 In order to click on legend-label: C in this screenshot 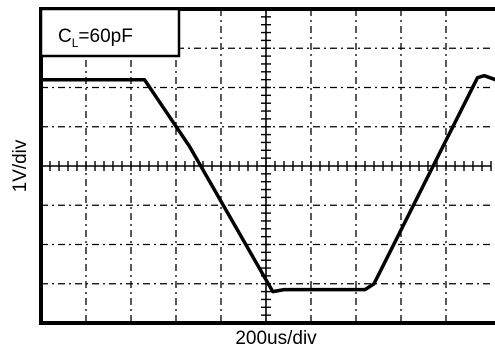, I will do `click(65, 36)`.